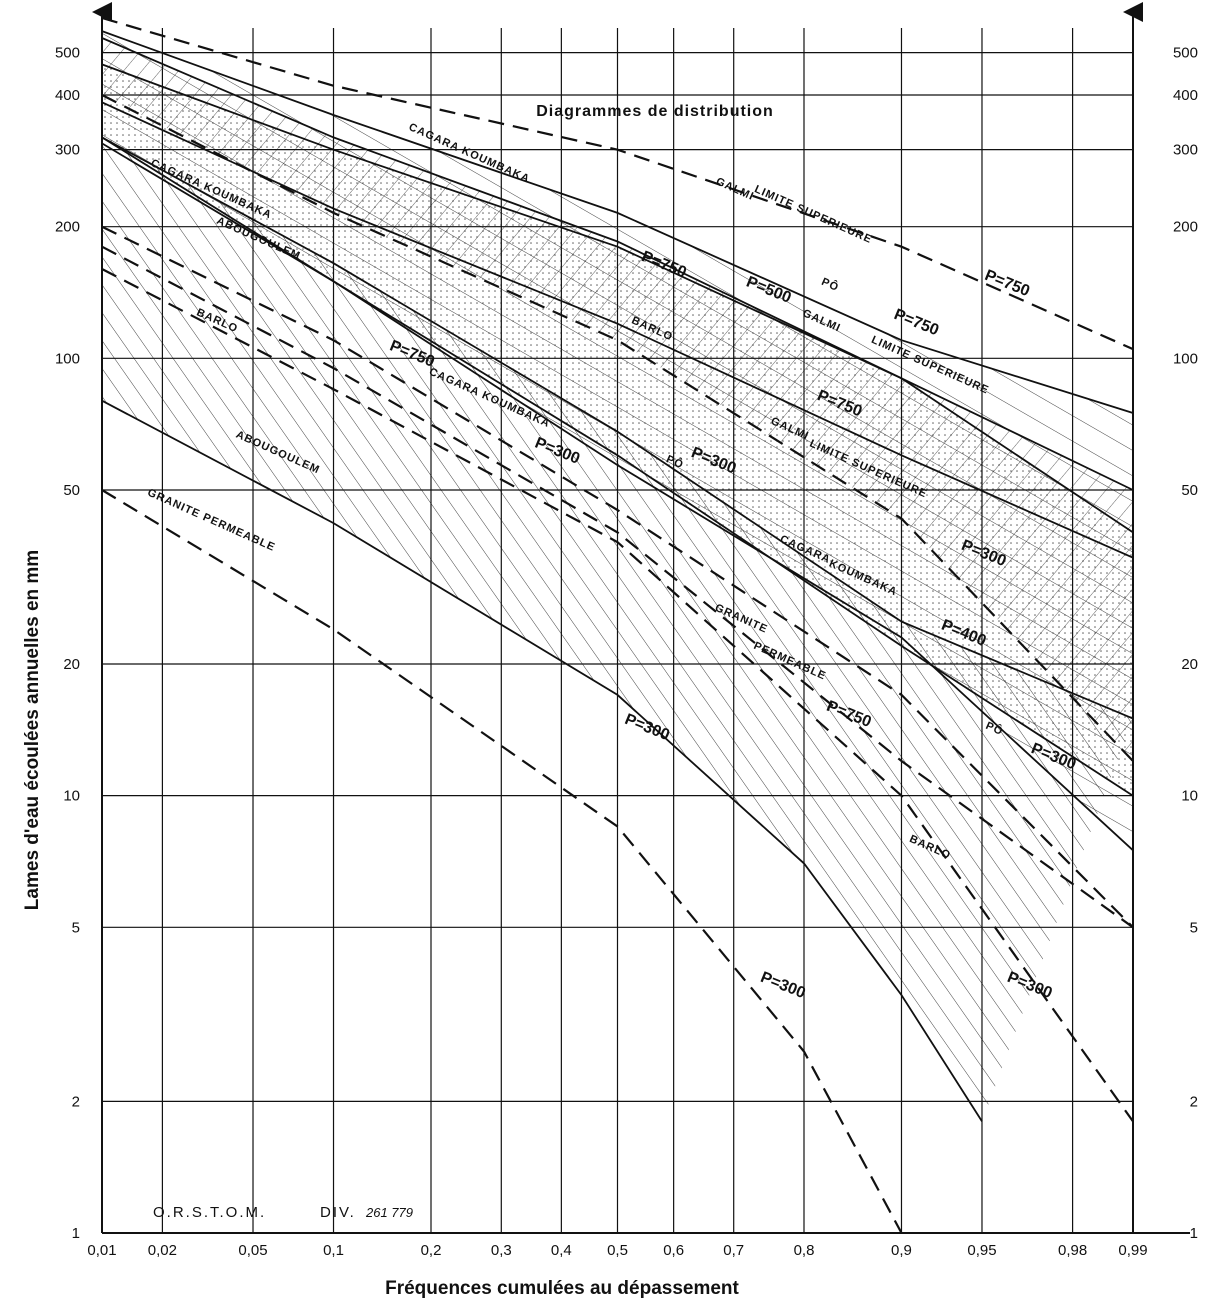 Image resolution: width=1216 pixels, height=1312 pixels. I want to click on y-tick-label-left: 20, so click(71, 664).